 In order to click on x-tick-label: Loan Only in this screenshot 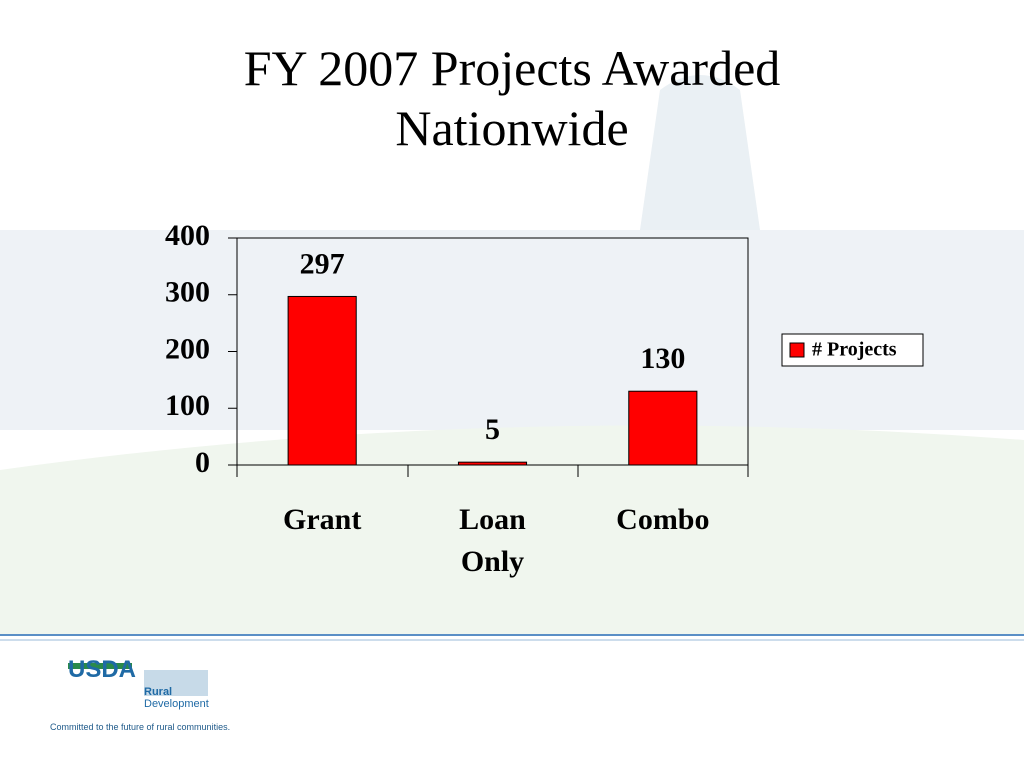, I will do `click(492, 540)`.